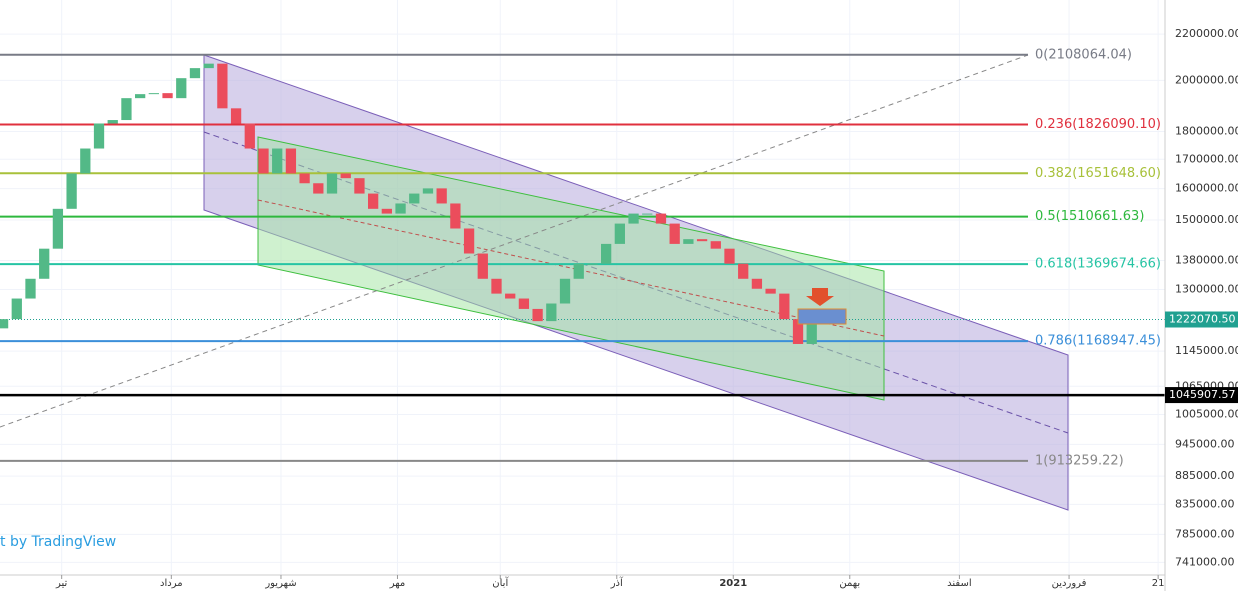 The height and width of the screenshot is (591, 1238). Describe the element at coordinates (1158, 583) in the screenshot. I see `x-tick-label: 21` at that location.